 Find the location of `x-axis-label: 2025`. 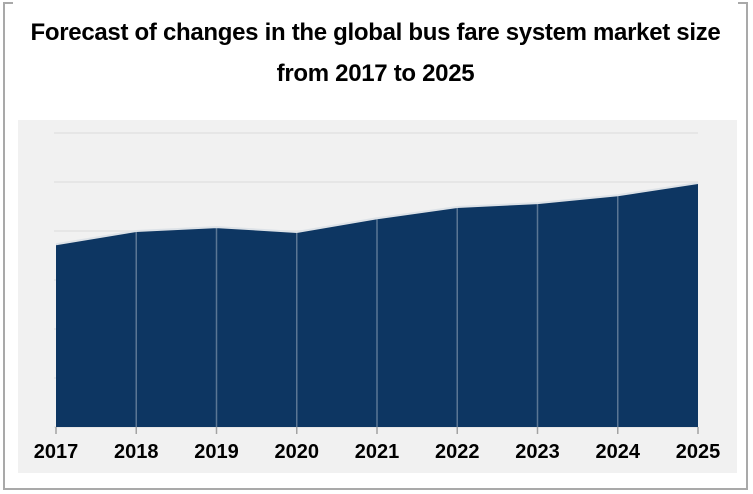

x-axis-label: 2025 is located at coordinates (698, 452).